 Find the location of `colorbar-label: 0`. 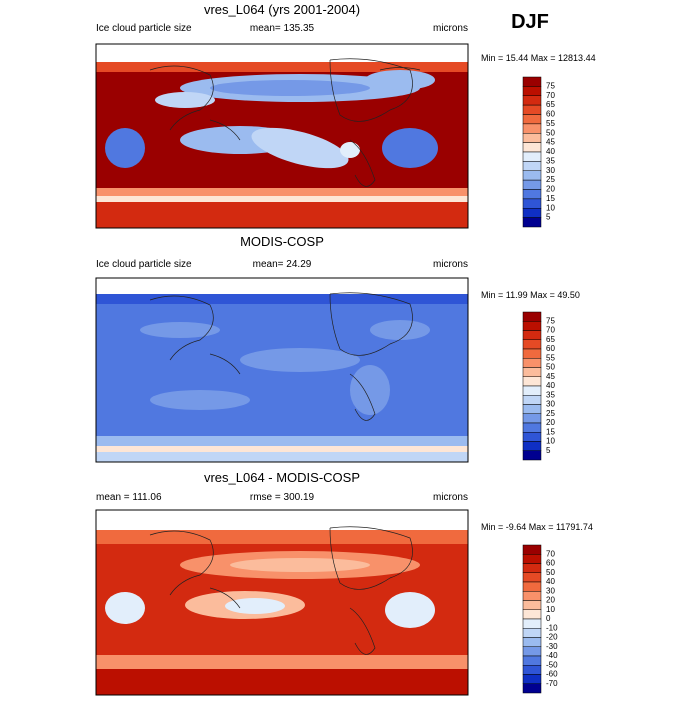

colorbar-label: 0 is located at coordinates (548, 618).